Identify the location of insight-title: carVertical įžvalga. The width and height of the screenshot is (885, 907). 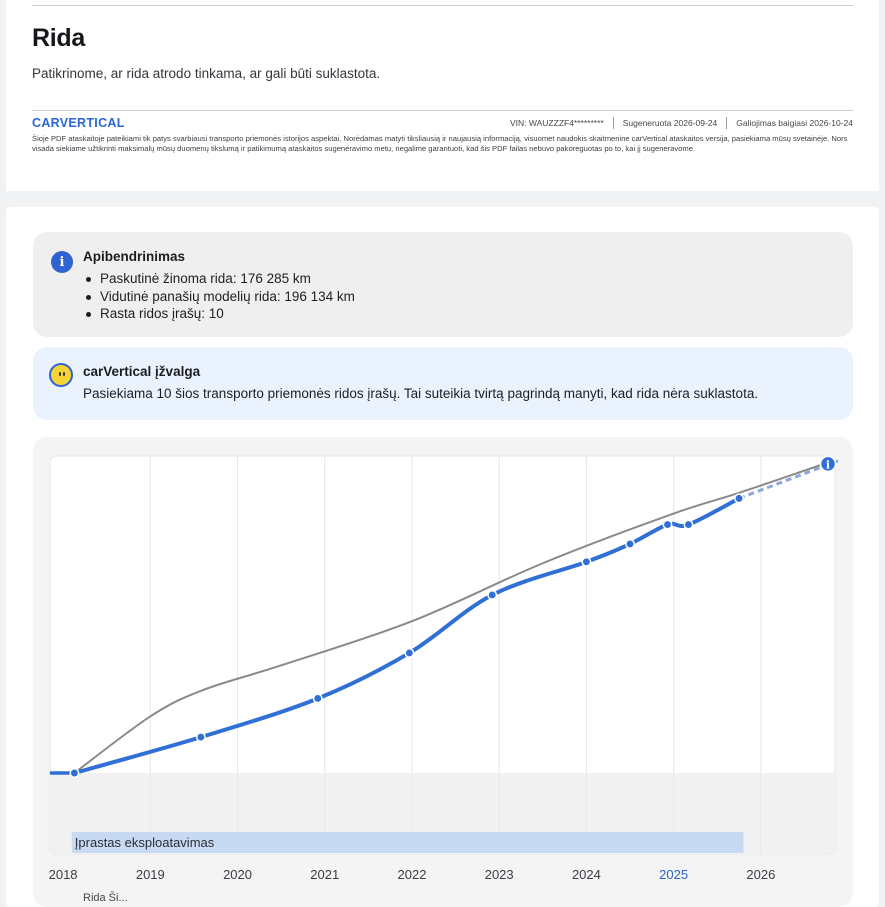
(142, 371).